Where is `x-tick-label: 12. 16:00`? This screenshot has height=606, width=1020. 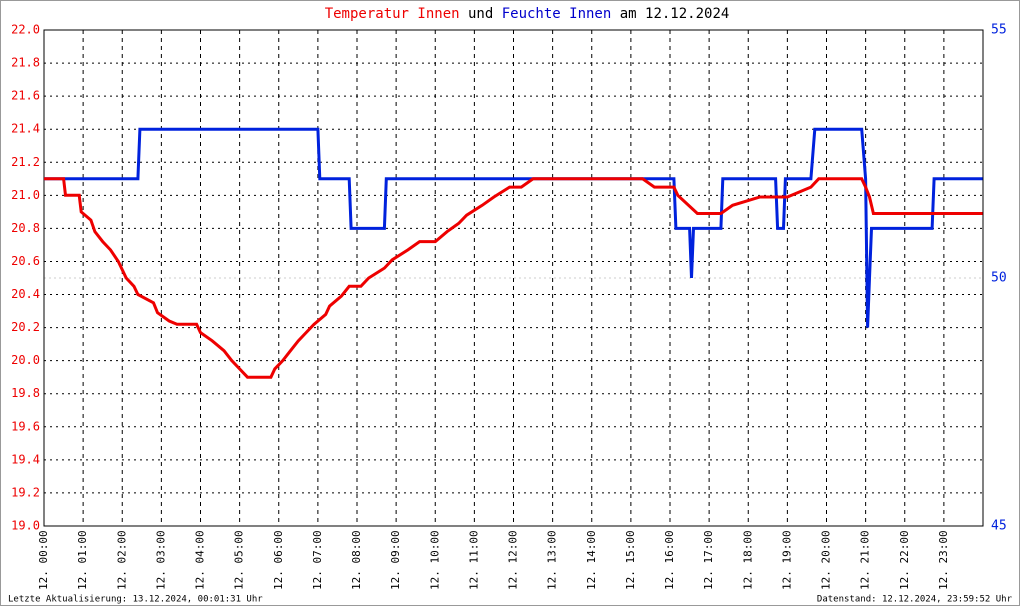
x-tick-label: 12. 16:00 is located at coordinates (669, 560).